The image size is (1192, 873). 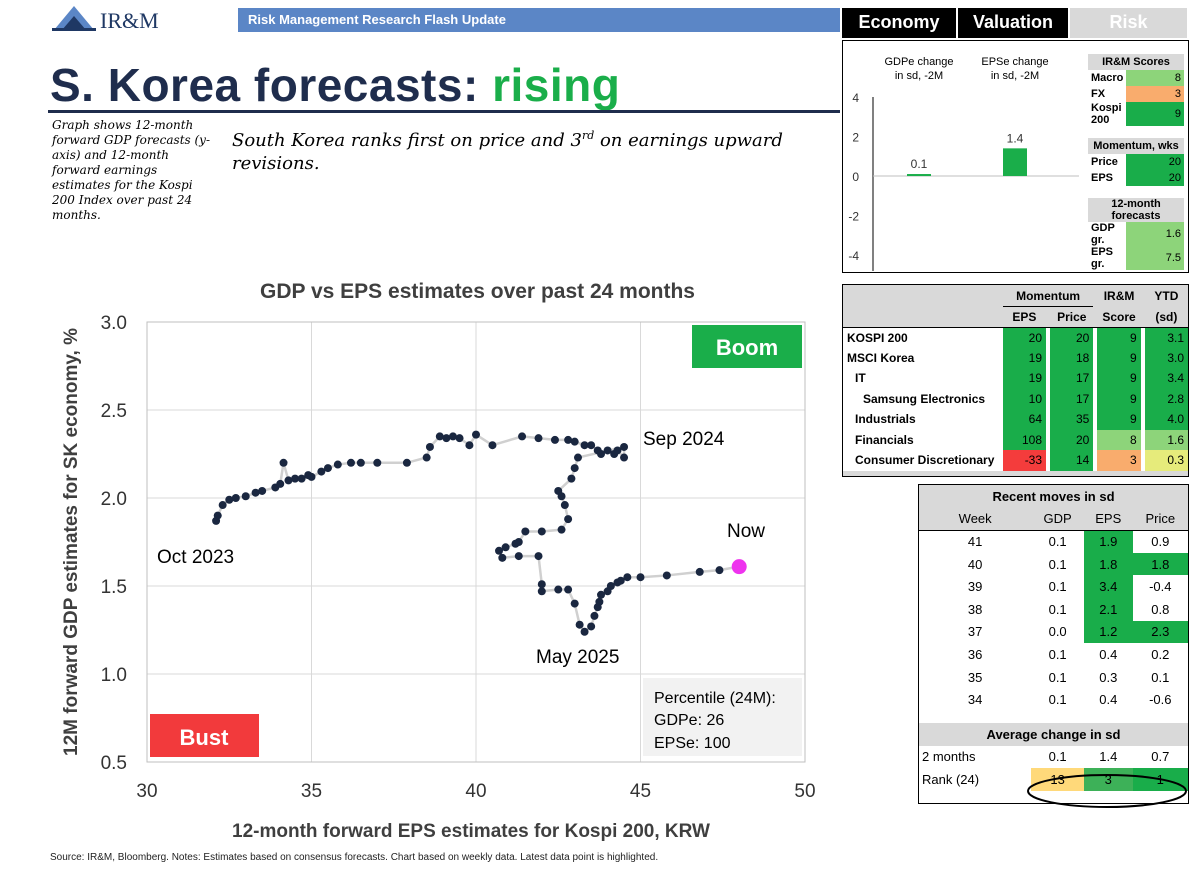 I want to click on bar-tick-label: 0, so click(x=855, y=177).